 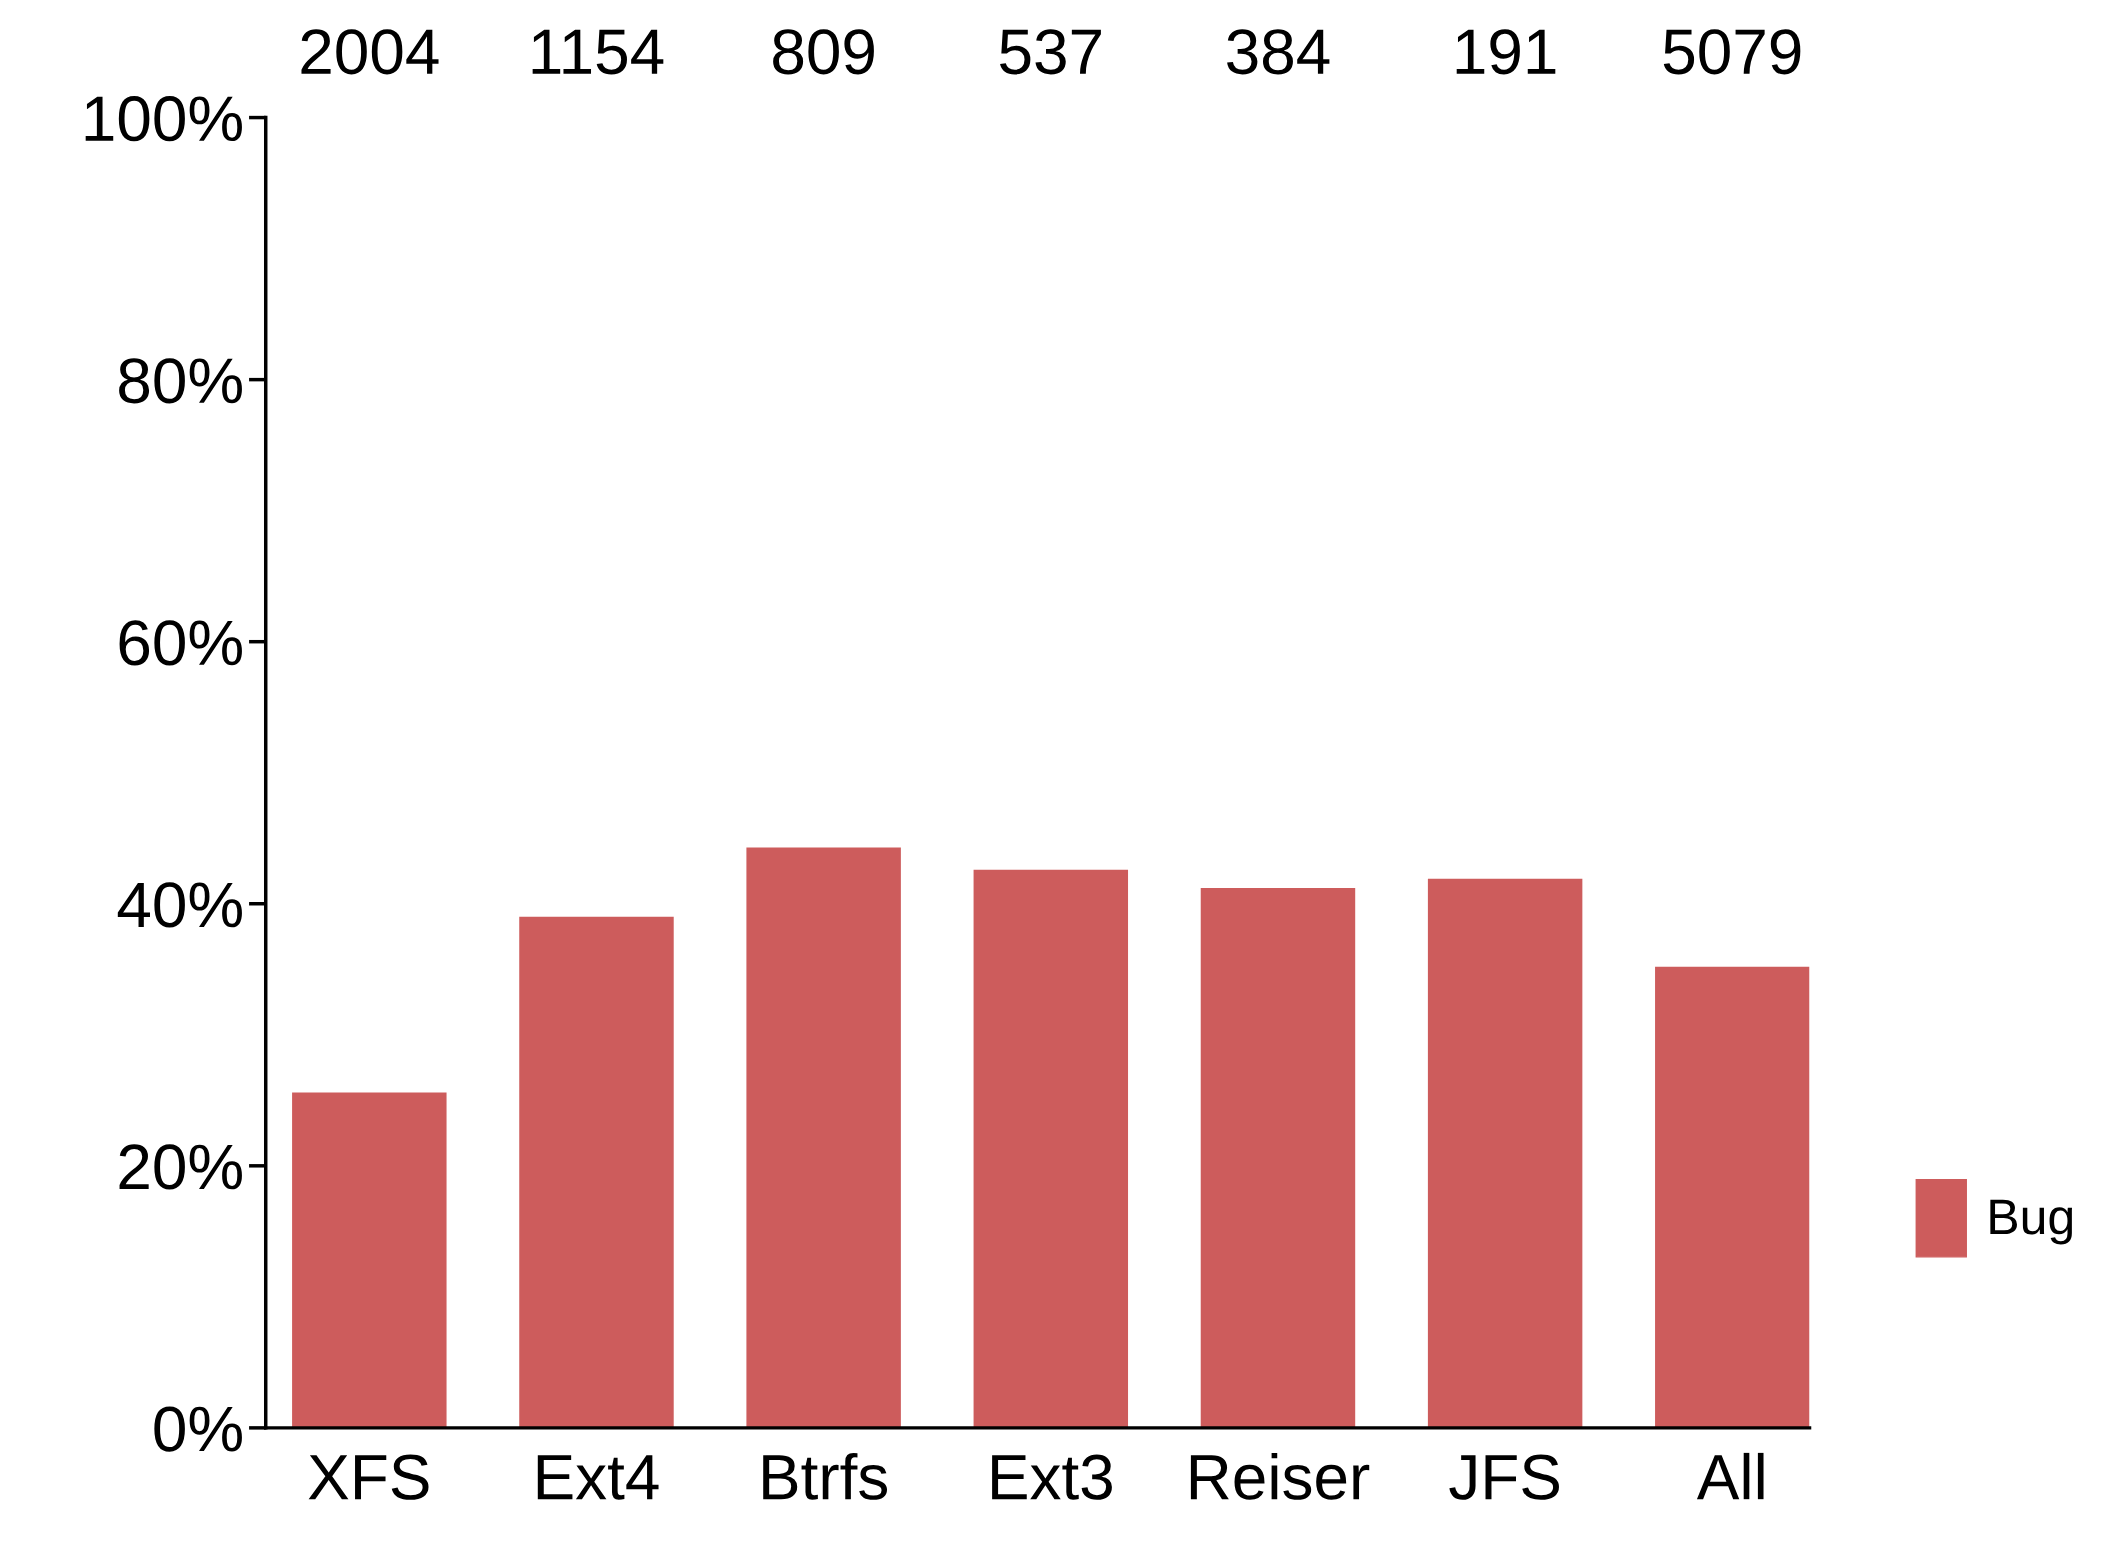 What do you see at coordinates (370, 52) in the screenshot?
I see `text: 2004` at bounding box center [370, 52].